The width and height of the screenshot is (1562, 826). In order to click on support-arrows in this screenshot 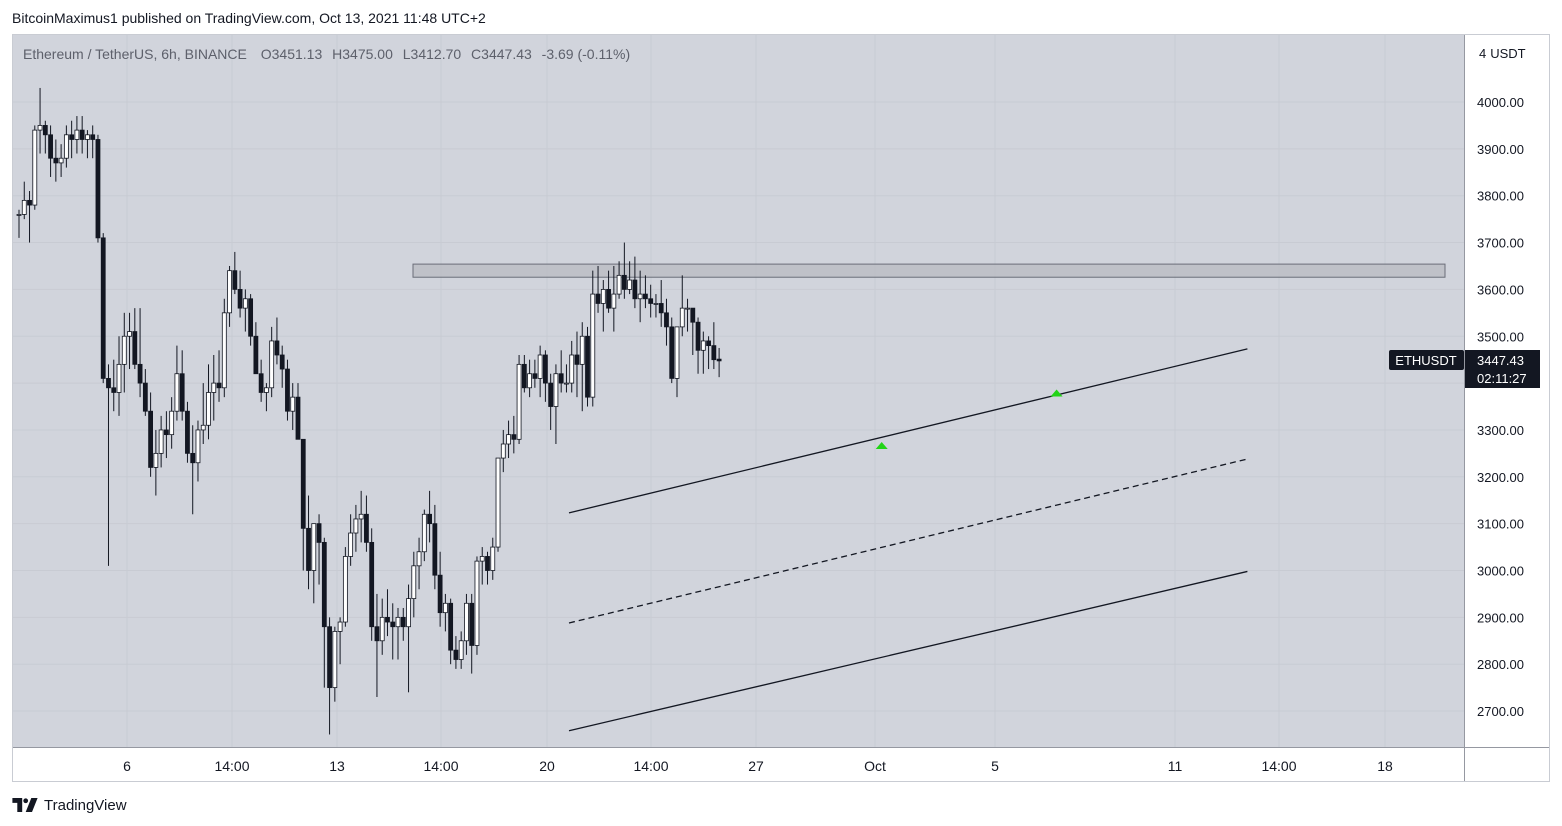, I will do `click(969, 419)`.